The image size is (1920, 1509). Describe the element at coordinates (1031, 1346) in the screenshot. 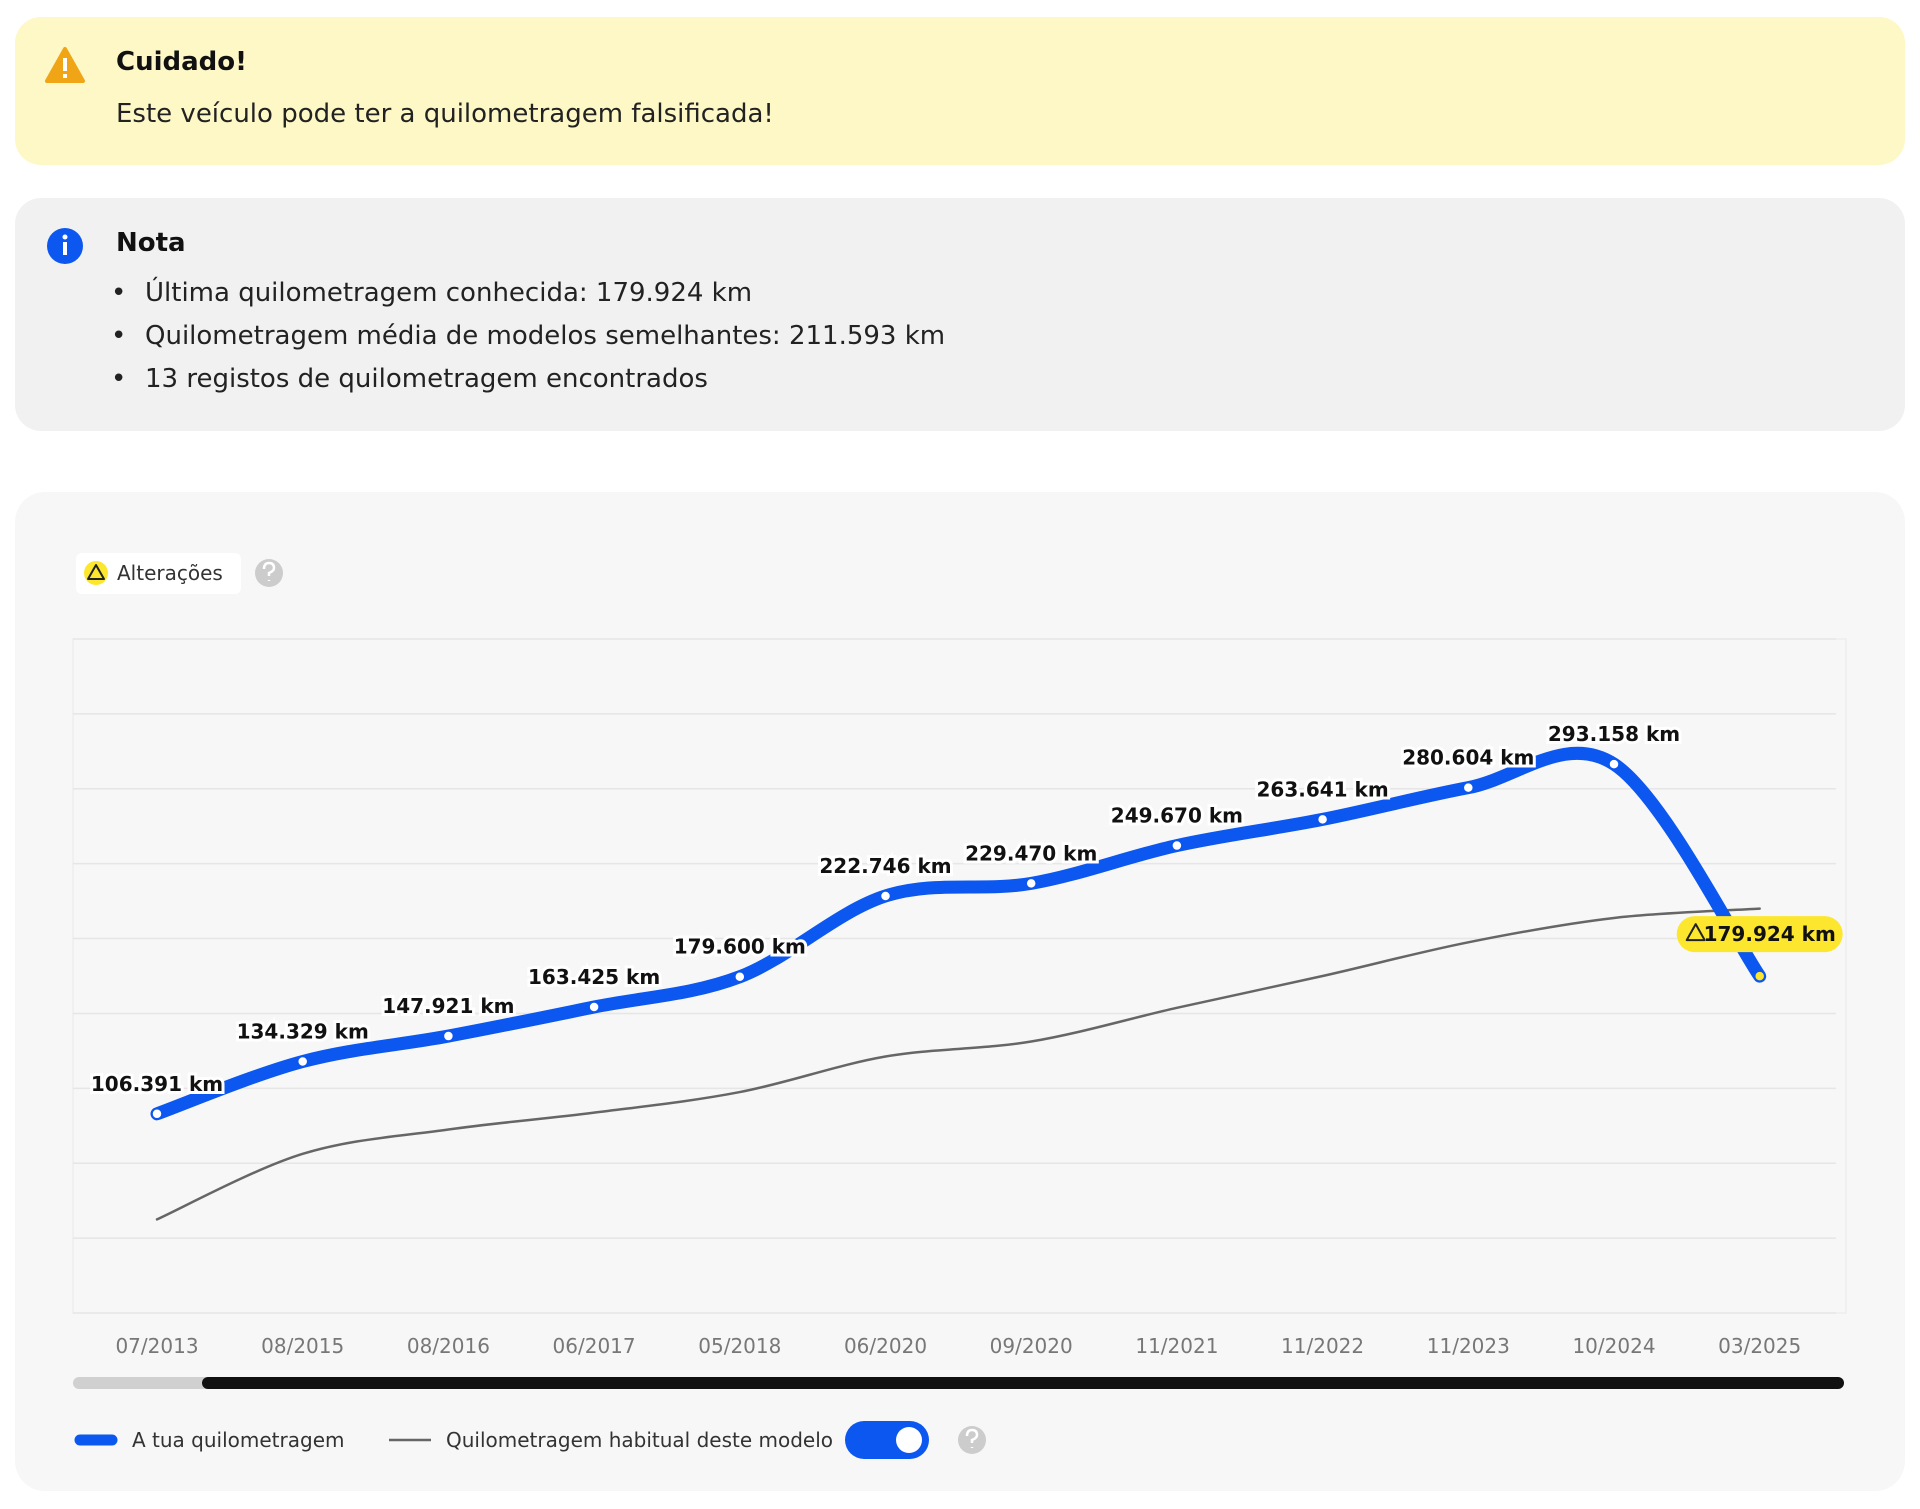

I see `x-tick-label: 09/2020` at that location.